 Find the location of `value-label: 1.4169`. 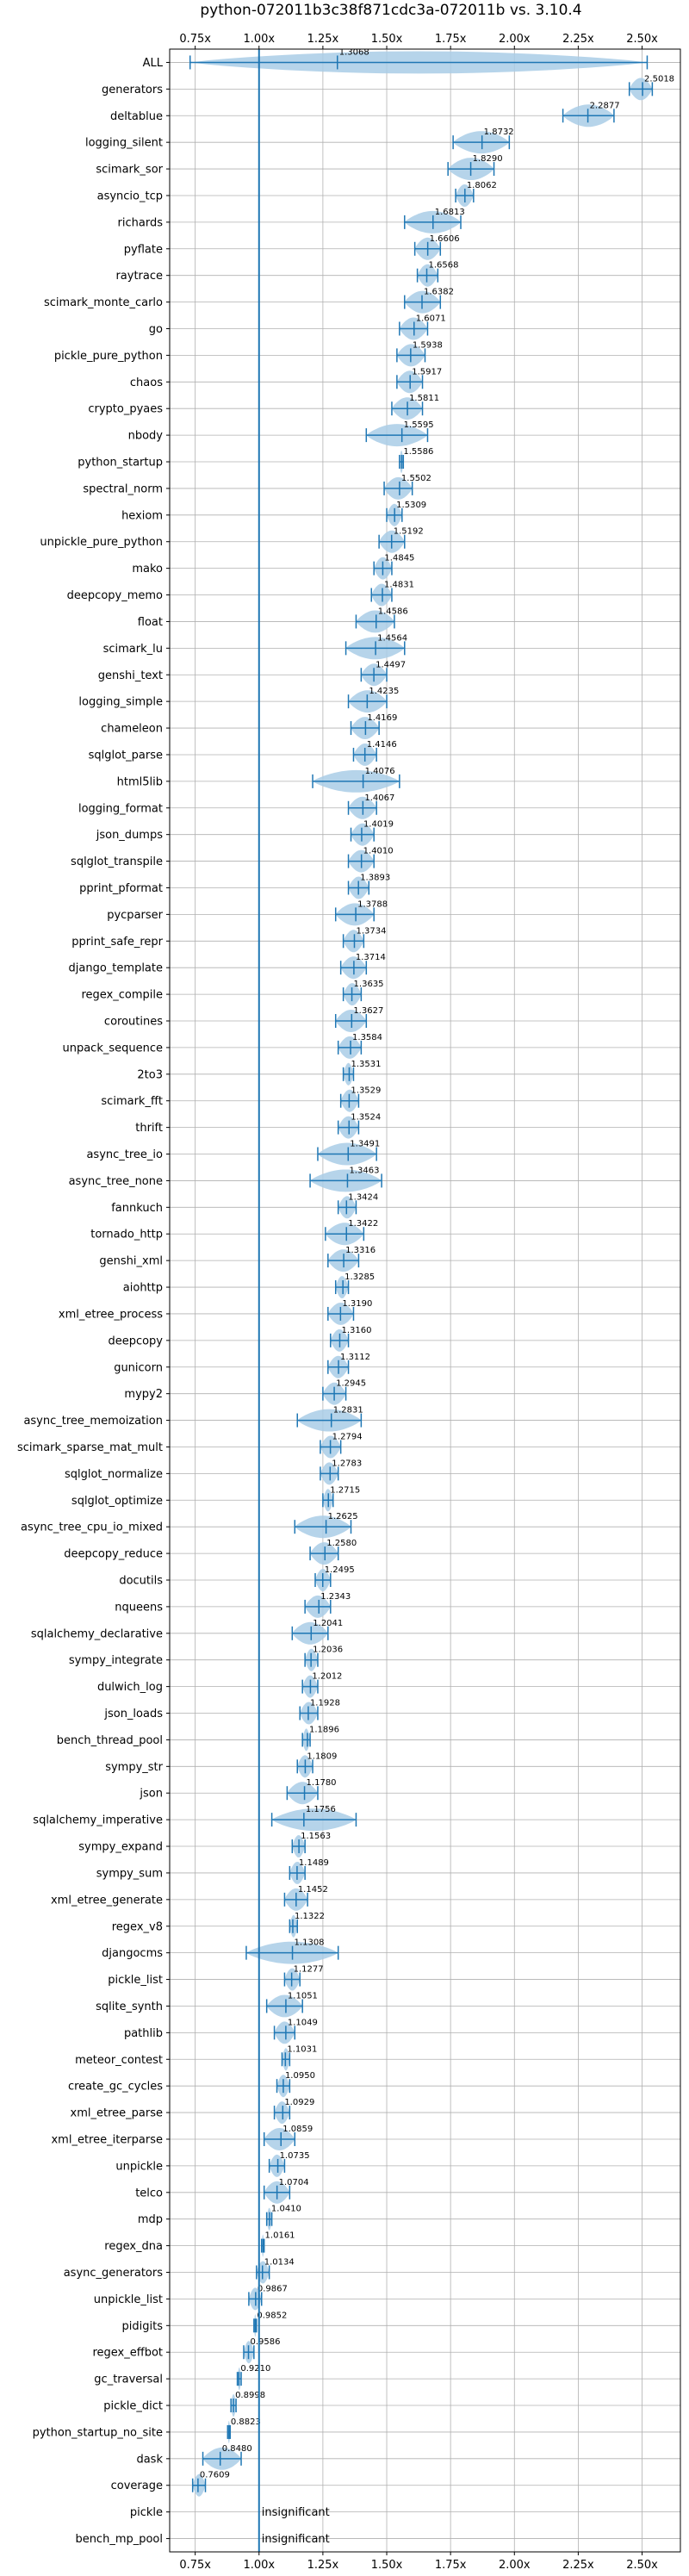

value-label: 1.4169 is located at coordinates (382, 718).